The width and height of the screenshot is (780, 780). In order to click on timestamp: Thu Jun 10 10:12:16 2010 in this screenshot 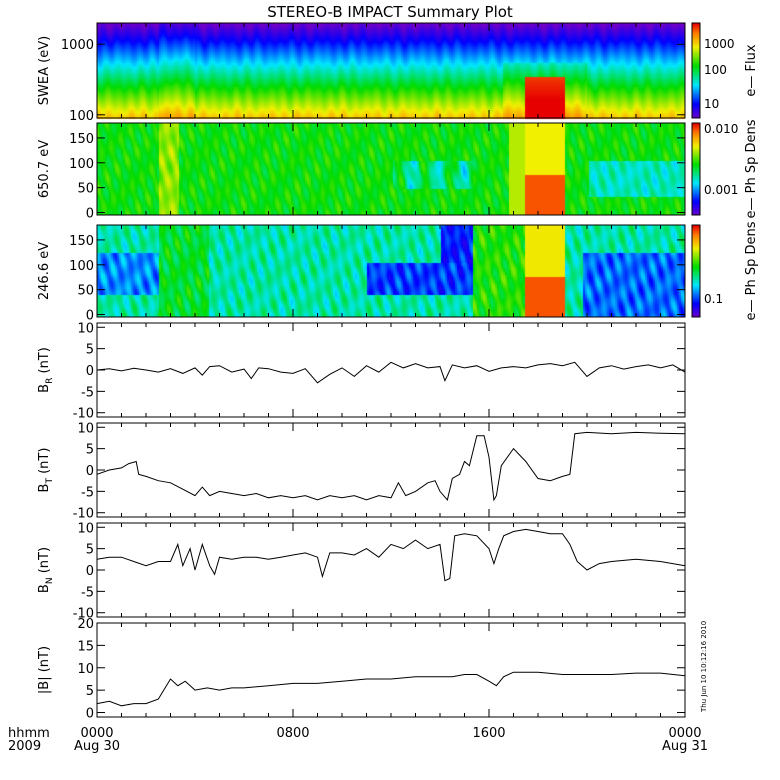, I will do `click(704, 667)`.